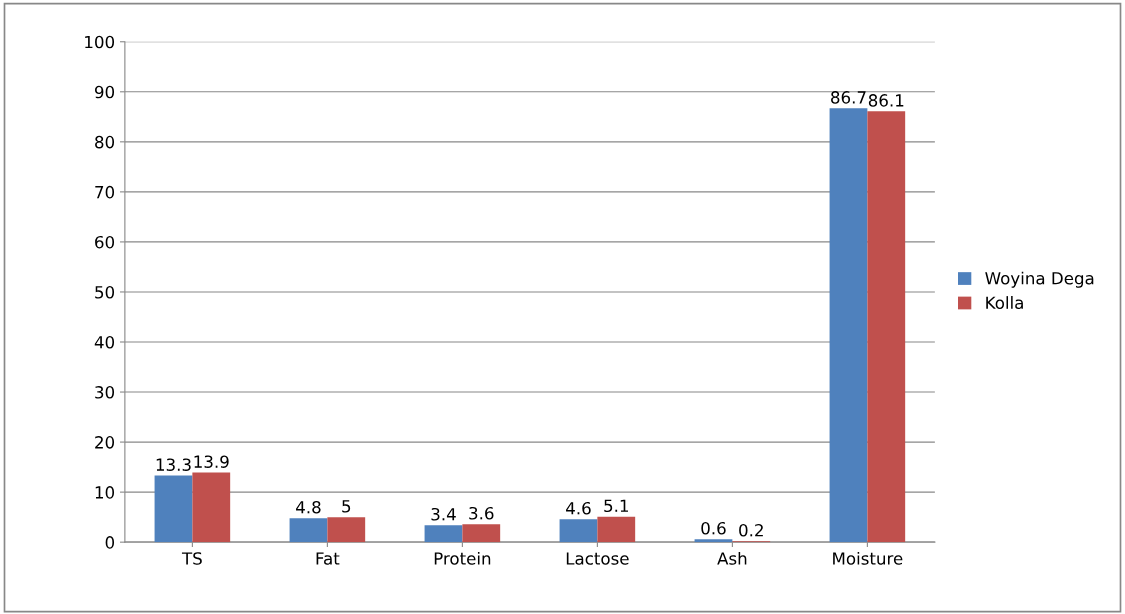 Image resolution: width=1125 pixels, height=614 pixels. I want to click on y-tick-label: 10, so click(105, 492).